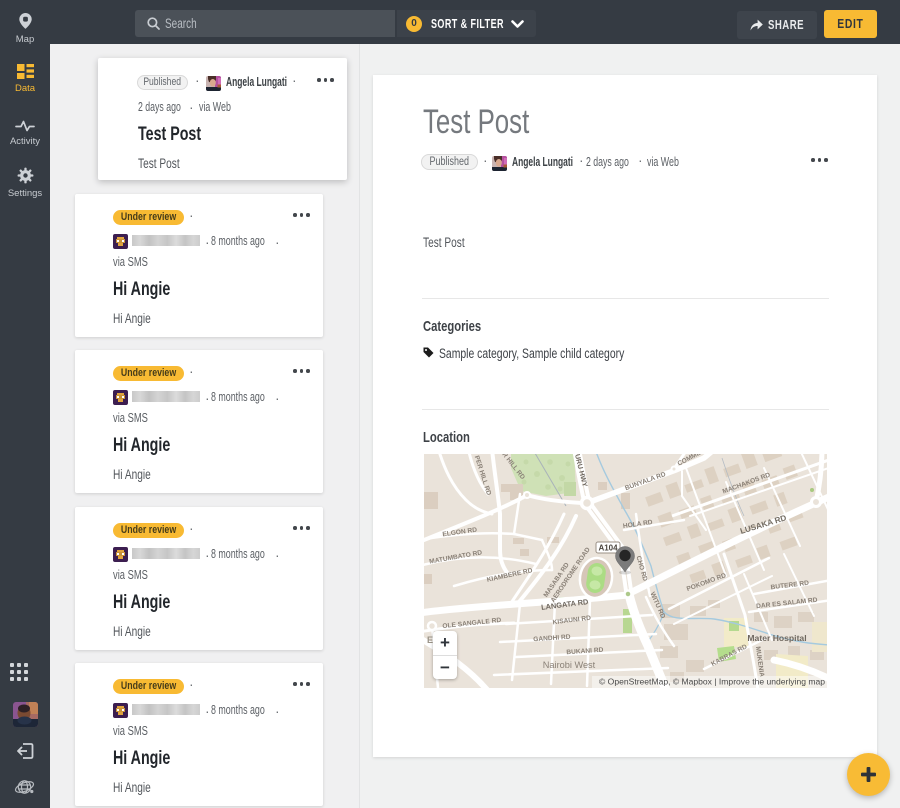 This screenshot has height=808, width=900. What do you see at coordinates (571, 621) in the screenshot?
I see `svg-text: KISAUNI RD` at bounding box center [571, 621].